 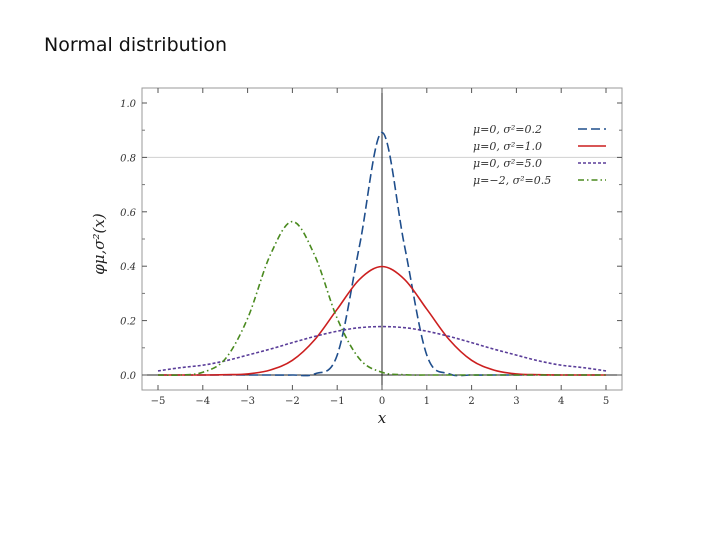 What do you see at coordinates (247, 401) in the screenshot?
I see `x-tick-label: −3` at bounding box center [247, 401].